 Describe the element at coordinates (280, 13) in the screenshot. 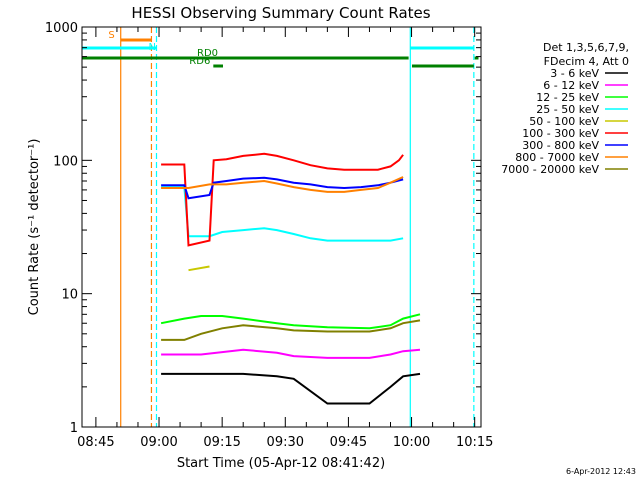

I see `chart-title: HESSI Observing Summary Count Rates` at that location.